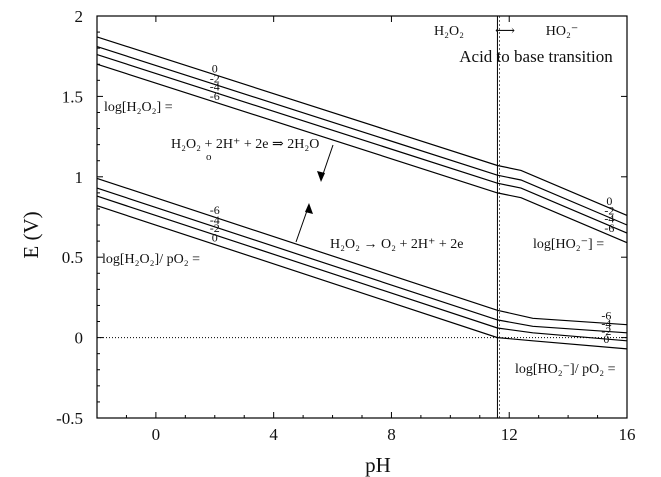  What do you see at coordinates (79, 338) in the screenshot?
I see `y-tick-label: 0` at bounding box center [79, 338].